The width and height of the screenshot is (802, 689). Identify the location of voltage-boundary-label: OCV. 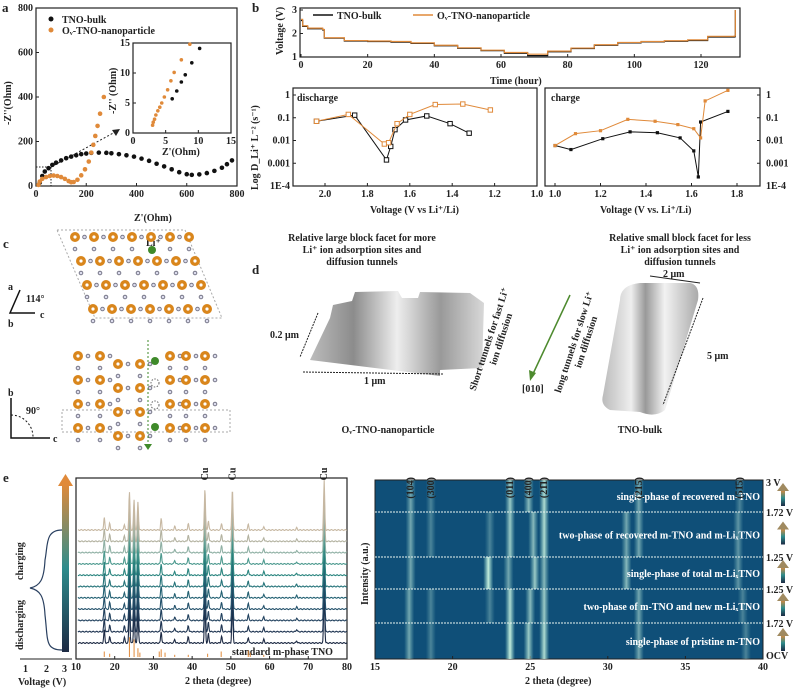
(777, 656).